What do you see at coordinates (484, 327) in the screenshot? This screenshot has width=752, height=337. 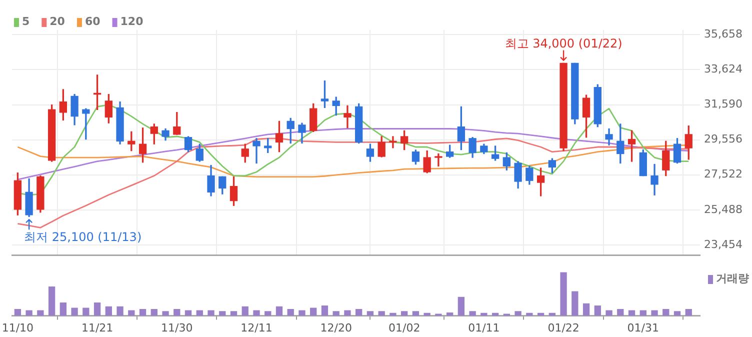 I see `x-tick-label: 01/11` at bounding box center [484, 327].